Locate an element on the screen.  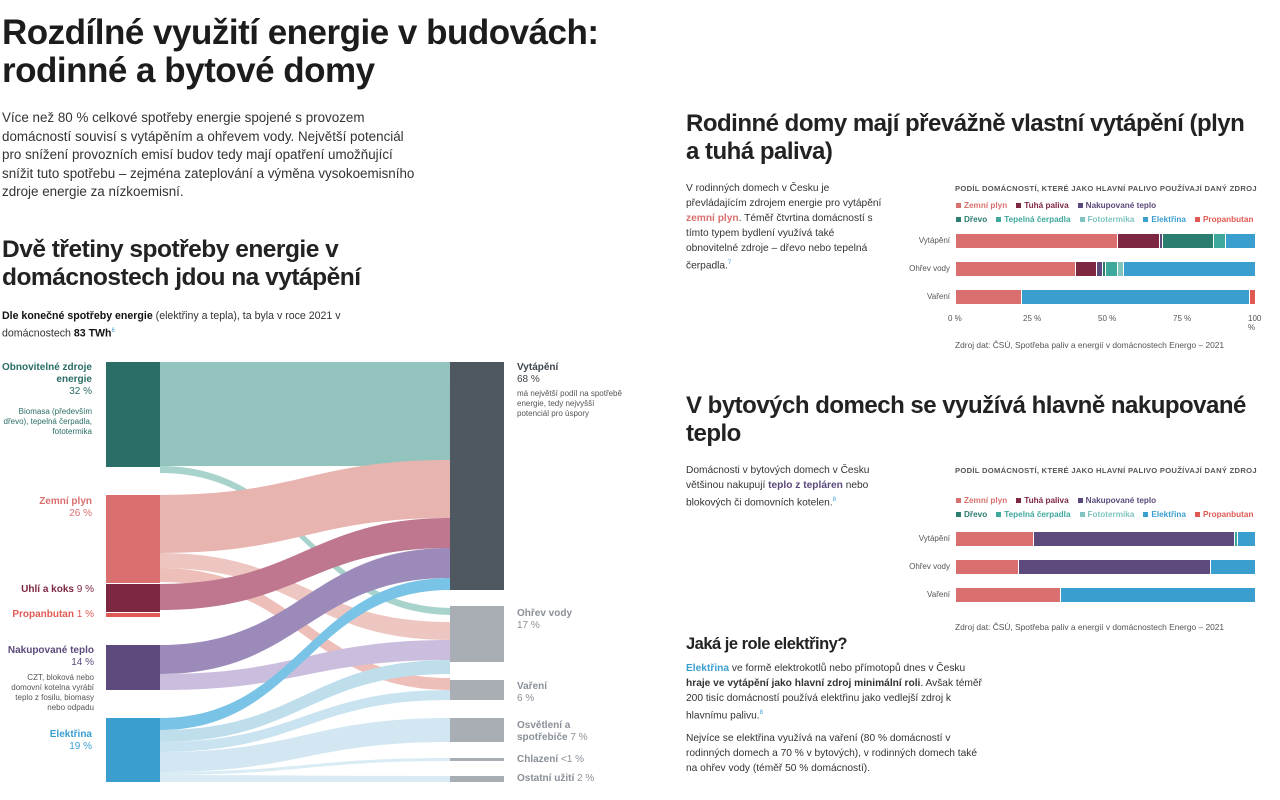
x-tick-label: 25 % is located at coordinates (1032, 318).